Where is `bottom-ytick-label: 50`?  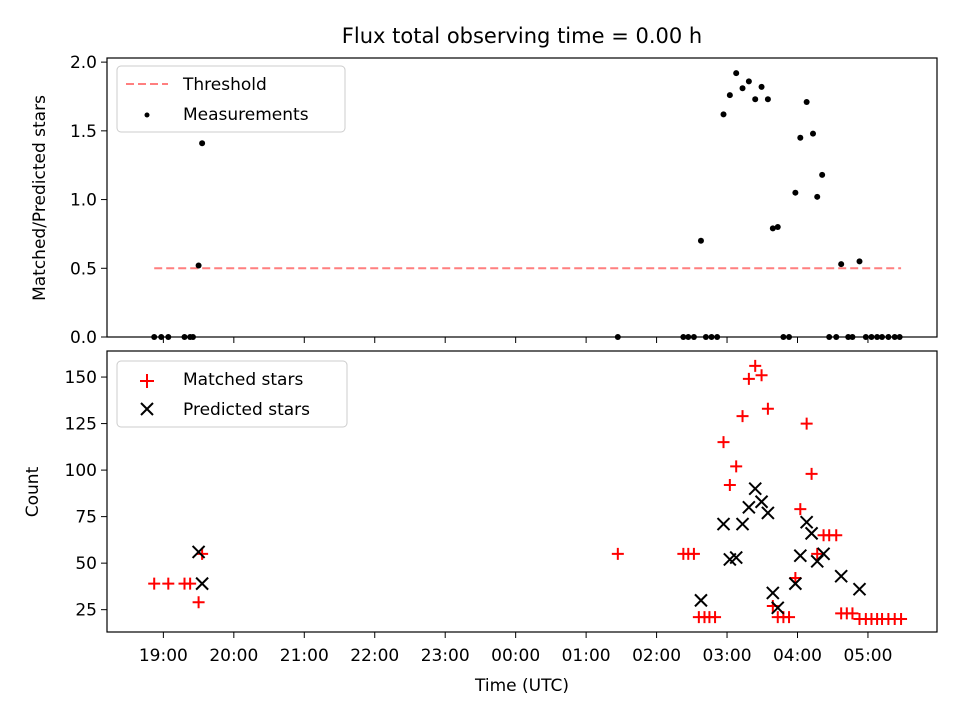 bottom-ytick-label: 50 is located at coordinates (86, 564).